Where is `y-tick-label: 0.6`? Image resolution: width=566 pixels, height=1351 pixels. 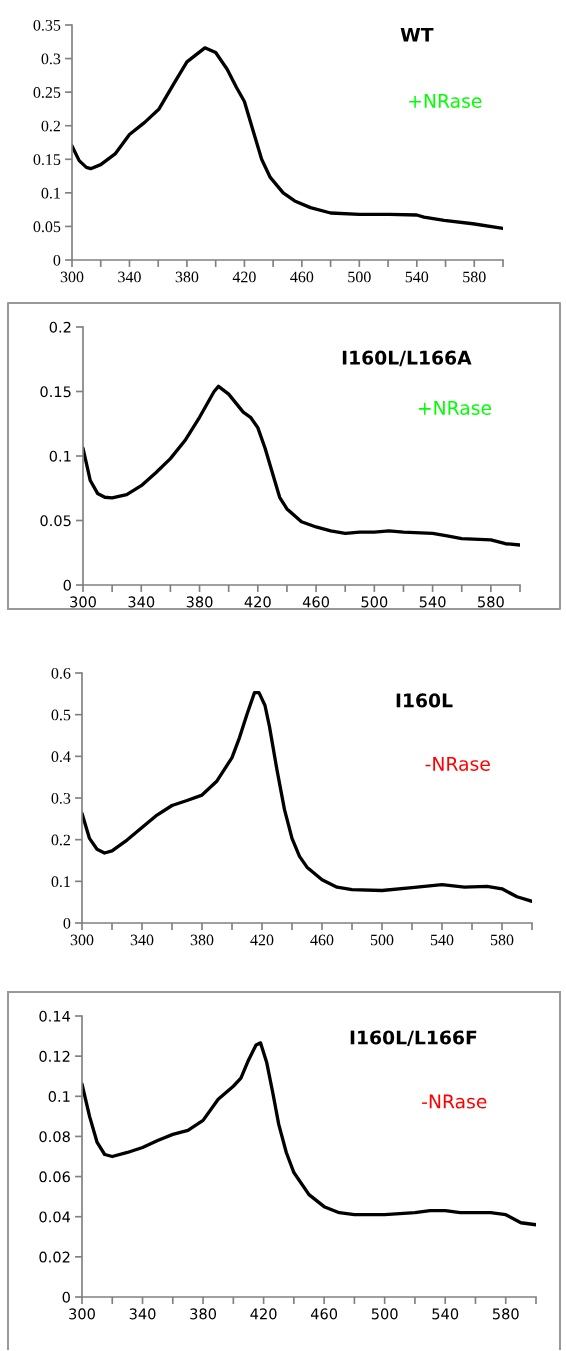 y-tick-label: 0.6 is located at coordinates (61, 673).